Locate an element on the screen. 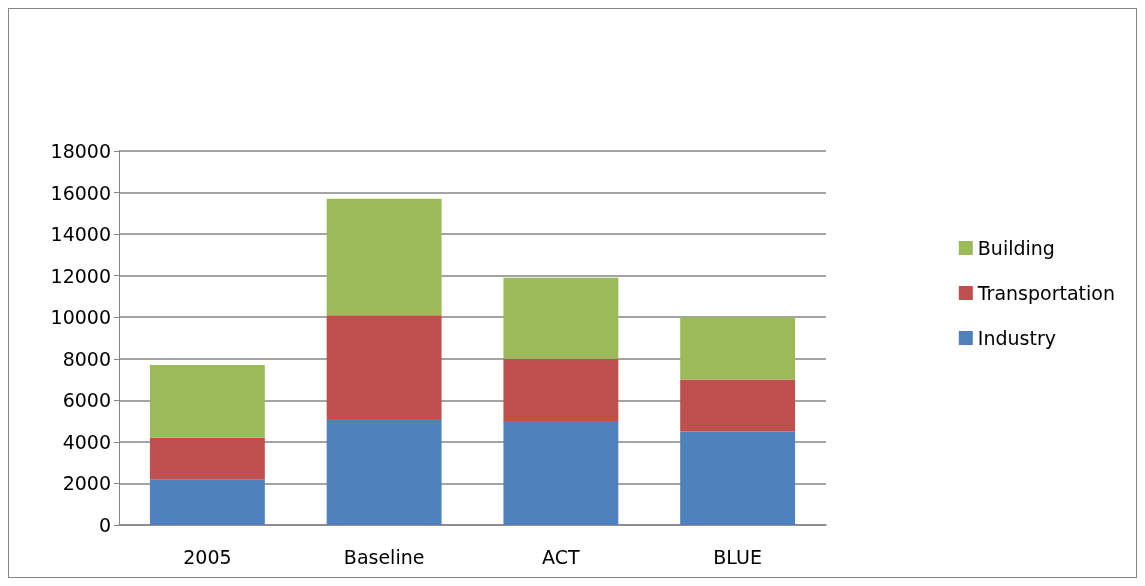 This screenshot has height=586, width=1145. y-tick-label: 14000 is located at coordinates (80, 234).